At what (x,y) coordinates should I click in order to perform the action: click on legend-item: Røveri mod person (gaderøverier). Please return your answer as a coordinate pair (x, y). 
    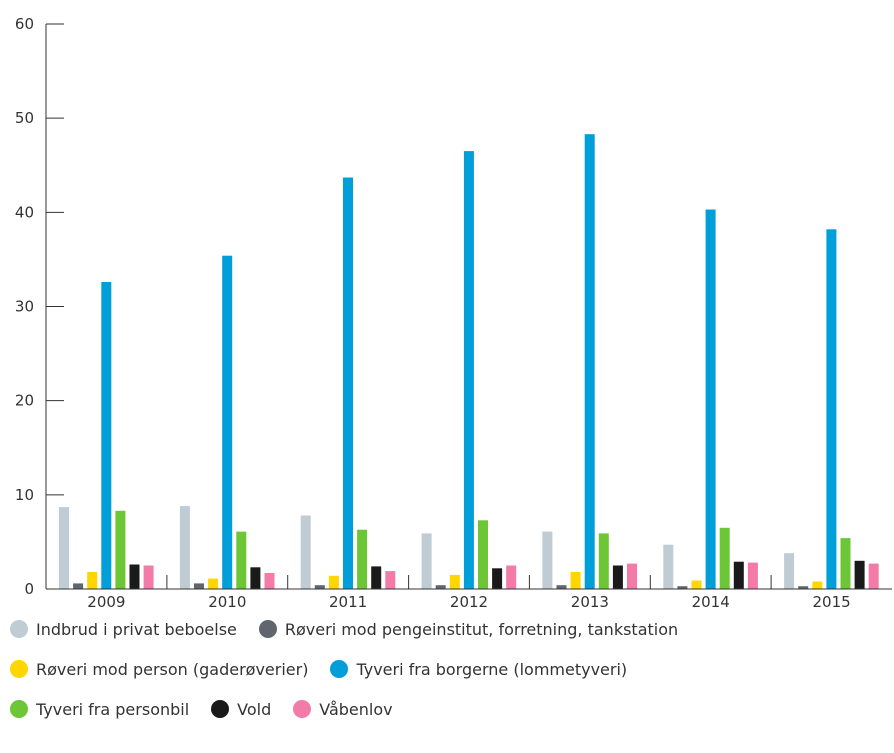
    Looking at the image, I should click on (159, 669).